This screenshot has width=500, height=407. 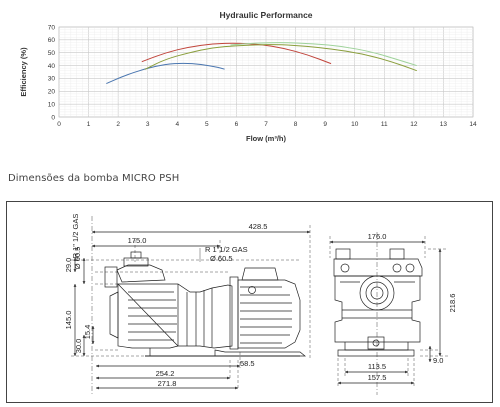 What do you see at coordinates (52, 66) in the screenshot?
I see `y-tick-label: 40` at bounding box center [52, 66].